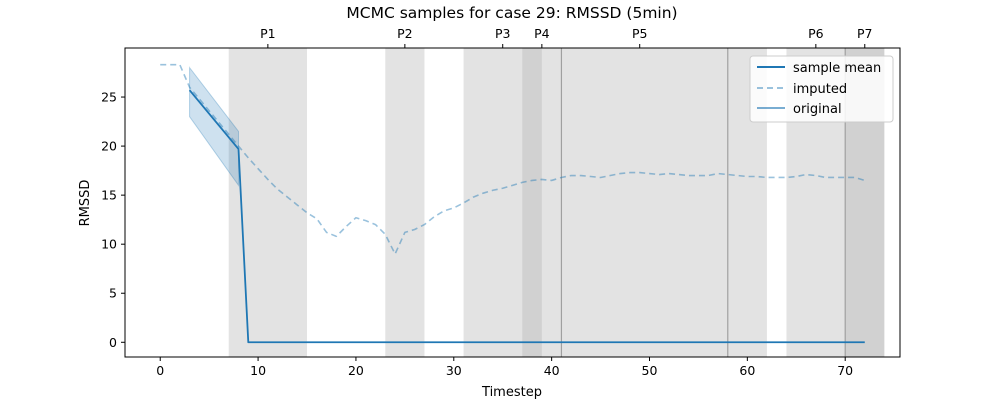  Describe the element at coordinates (268, 33) in the screenshot. I see `phase-label-p1: P1` at that location.